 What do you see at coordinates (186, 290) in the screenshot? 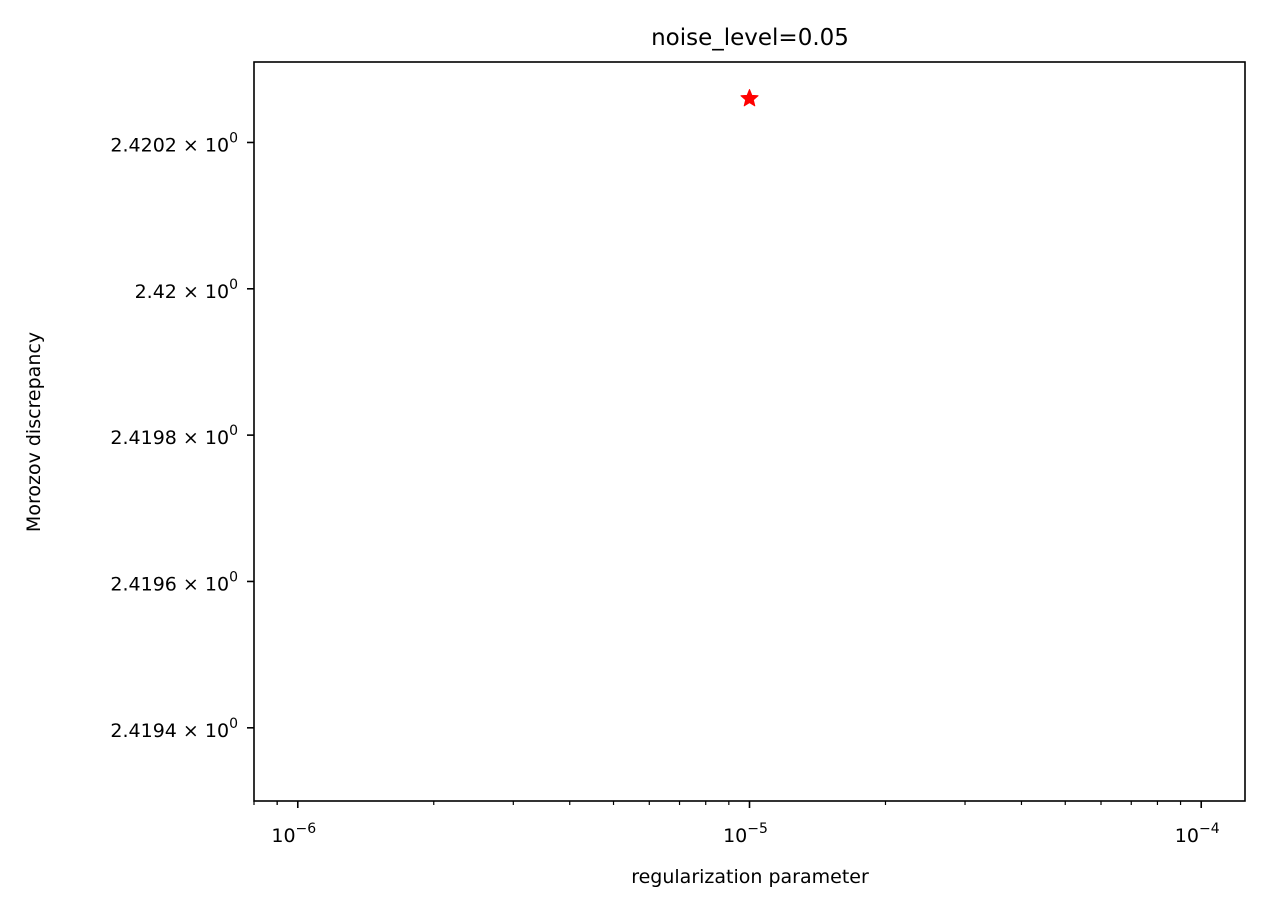
I see `y-tick-label-1: 2.42 × 100` at bounding box center [186, 290].